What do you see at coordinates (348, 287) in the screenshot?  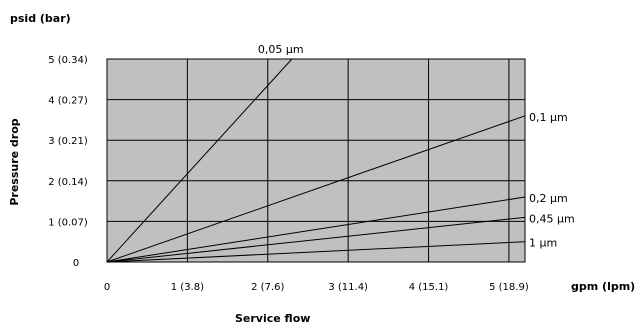 I see `x-tick-label: 3 (11.4)` at bounding box center [348, 287].